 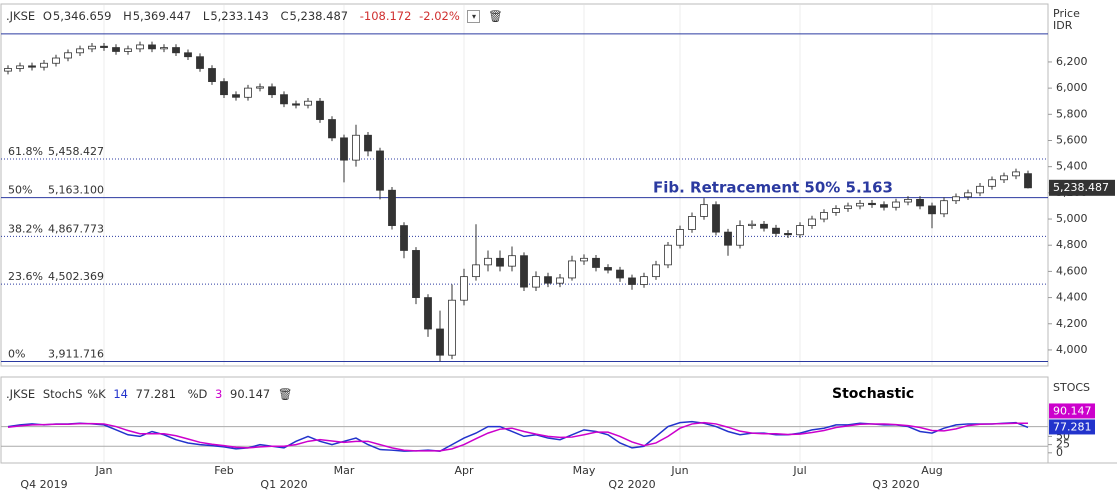 I want to click on last-price-label: 5,238.487, so click(x=1081, y=187).